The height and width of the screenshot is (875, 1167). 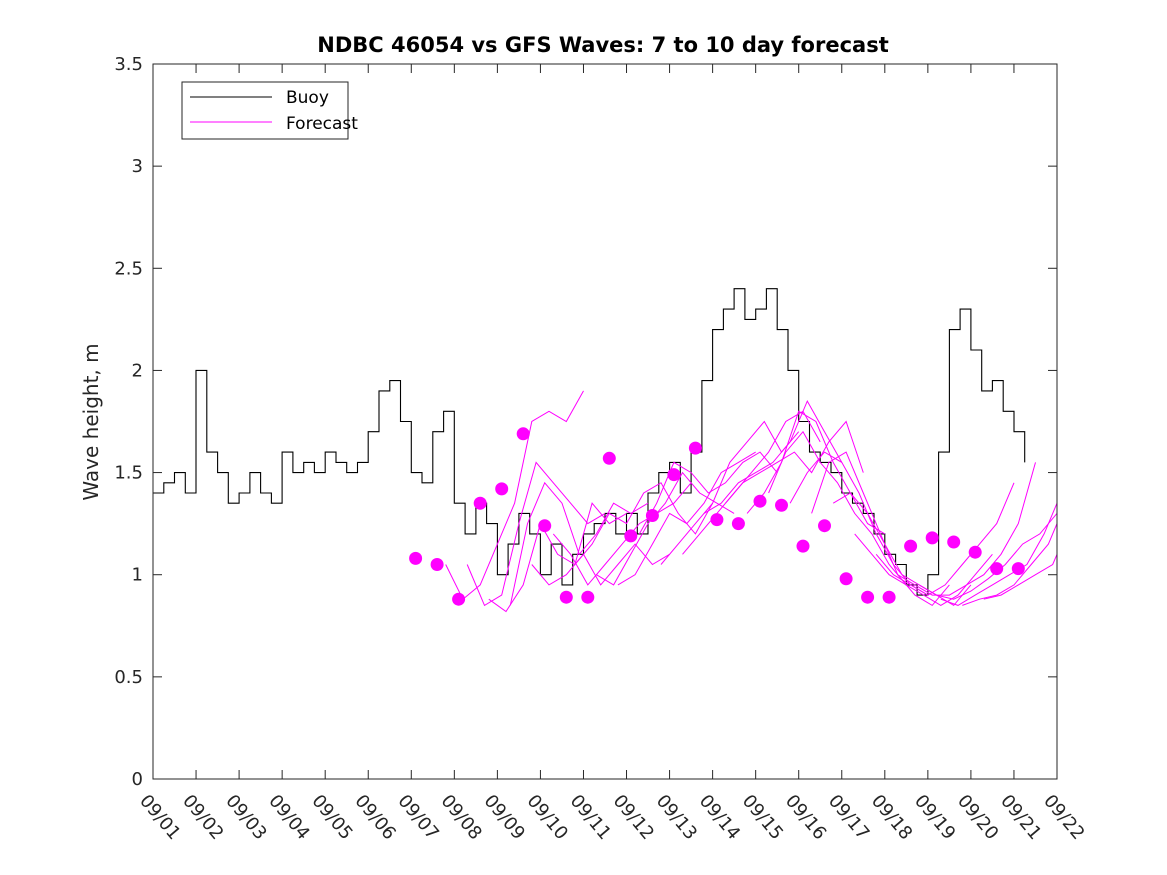 I want to click on legend: Buoy Forecast, so click(x=269, y=110).